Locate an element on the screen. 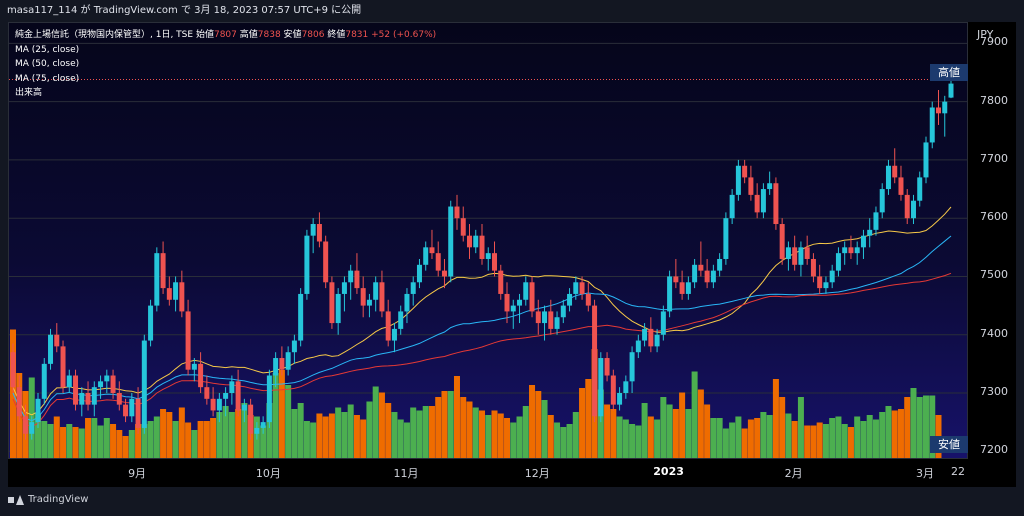 Image resolution: width=1024 pixels, height=516 pixels. time-axis is located at coordinates (512, 473).